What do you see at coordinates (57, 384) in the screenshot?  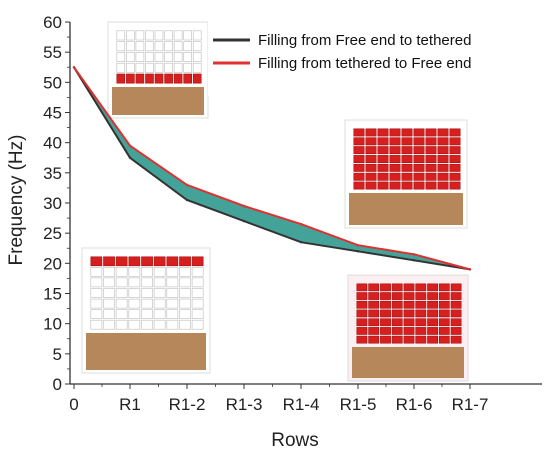 I see `y-tick-label-0: 0` at bounding box center [57, 384].